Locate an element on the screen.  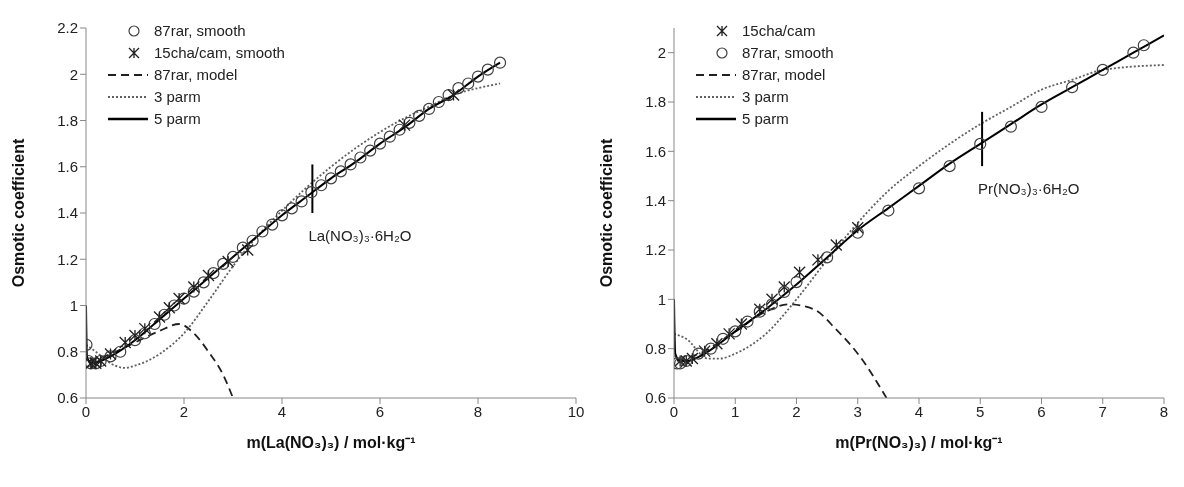
legend-label: 15cha/cam, smooth is located at coordinates (219, 53).